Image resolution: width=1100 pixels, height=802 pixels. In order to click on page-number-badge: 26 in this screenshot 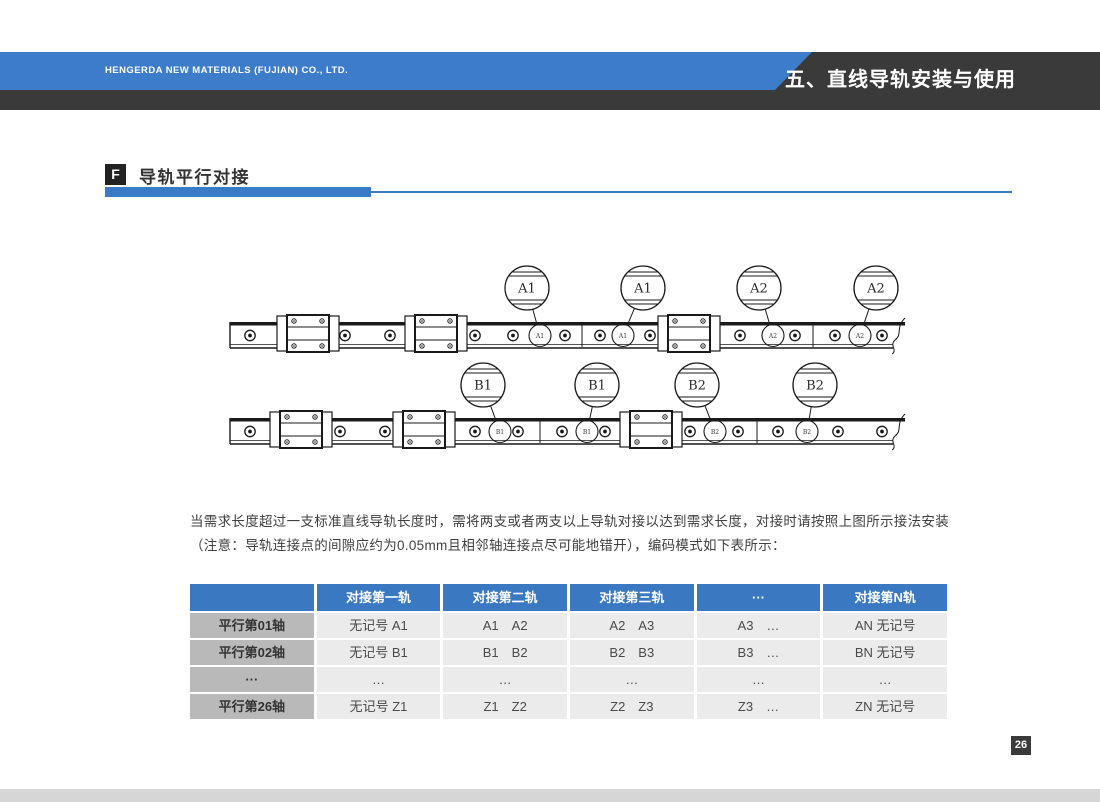, I will do `click(1021, 745)`.